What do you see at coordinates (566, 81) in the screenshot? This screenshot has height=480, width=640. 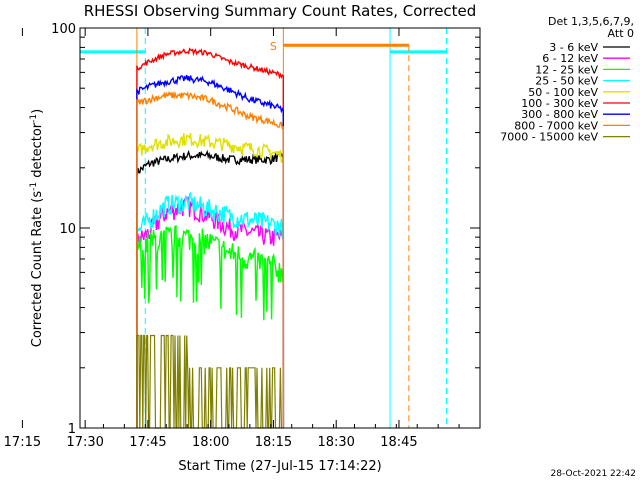 I see `legend-label-3: 25 - 50 keV` at bounding box center [566, 81].